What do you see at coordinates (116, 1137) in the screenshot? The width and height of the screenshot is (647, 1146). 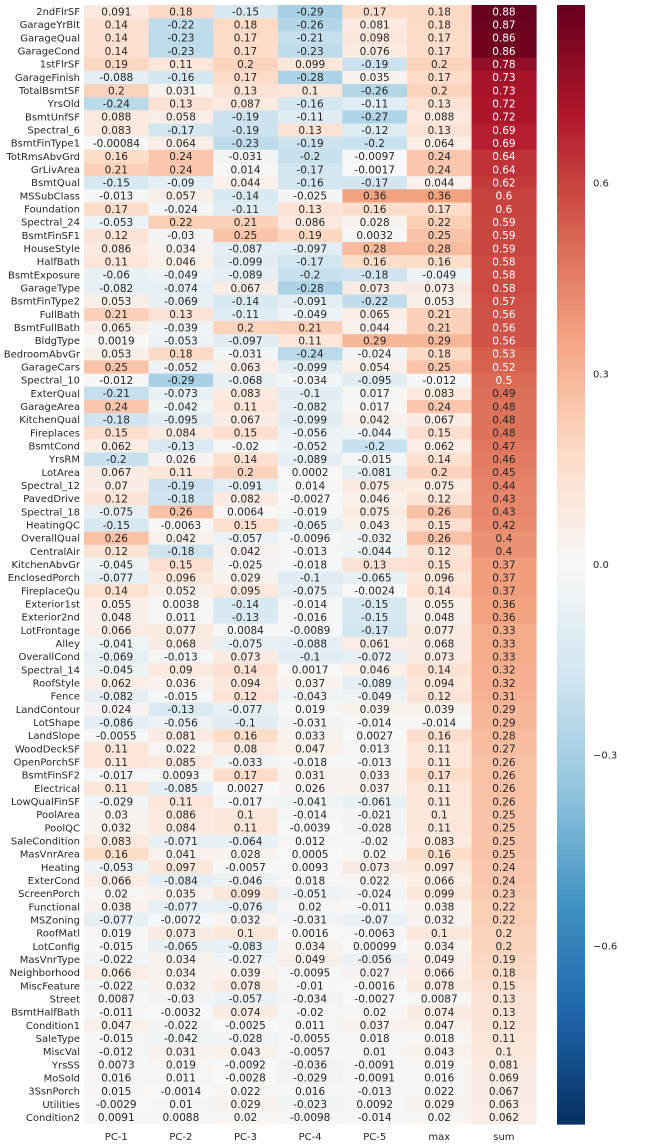 I see `column-label: PC-1` at bounding box center [116, 1137].